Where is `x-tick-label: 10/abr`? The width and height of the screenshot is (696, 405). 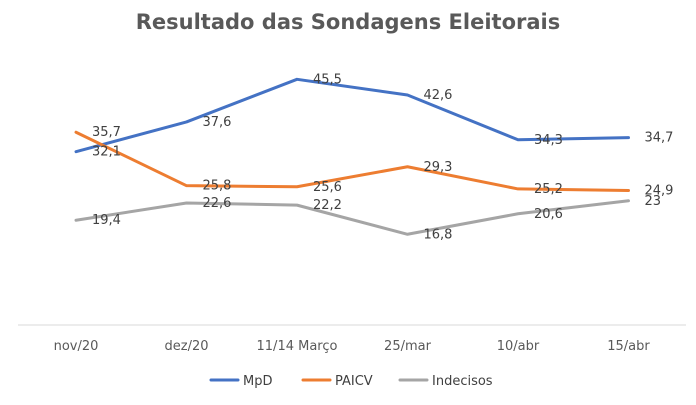 x-tick-label: 10/abr is located at coordinates (518, 346).